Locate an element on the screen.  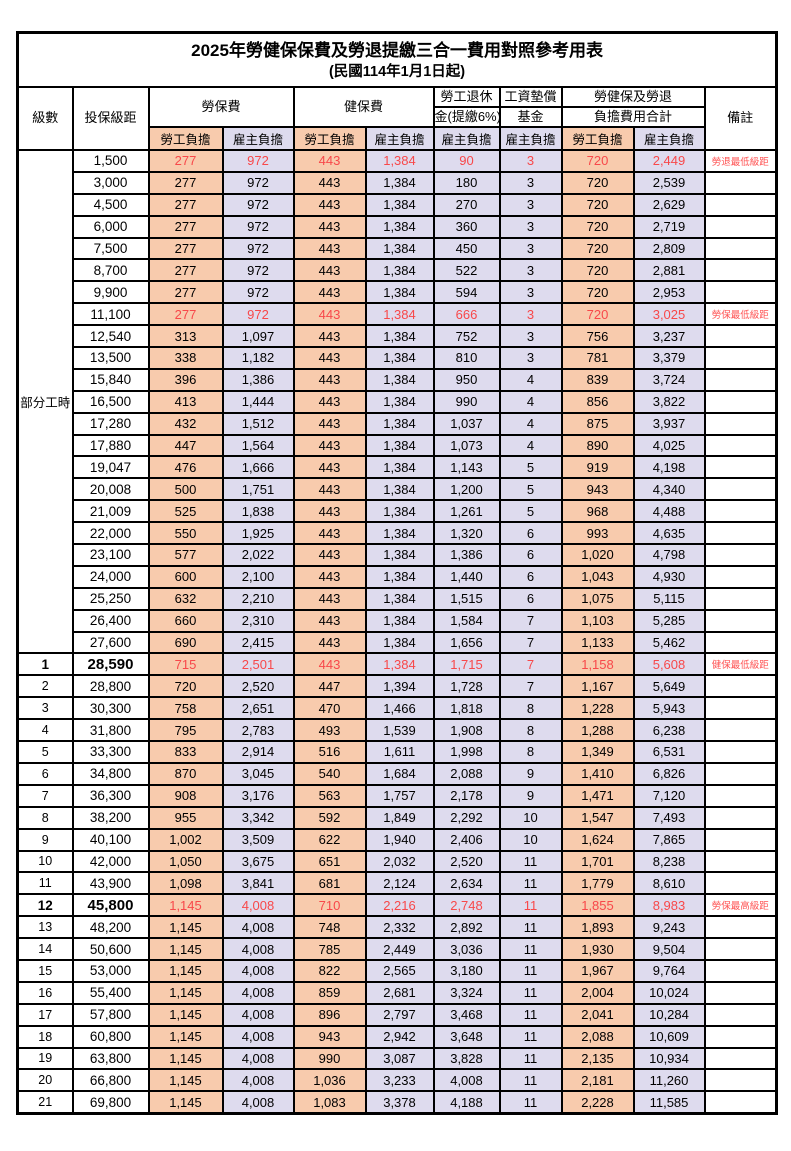
value-cell-health_emp: 1,036 is located at coordinates (329, 1080).